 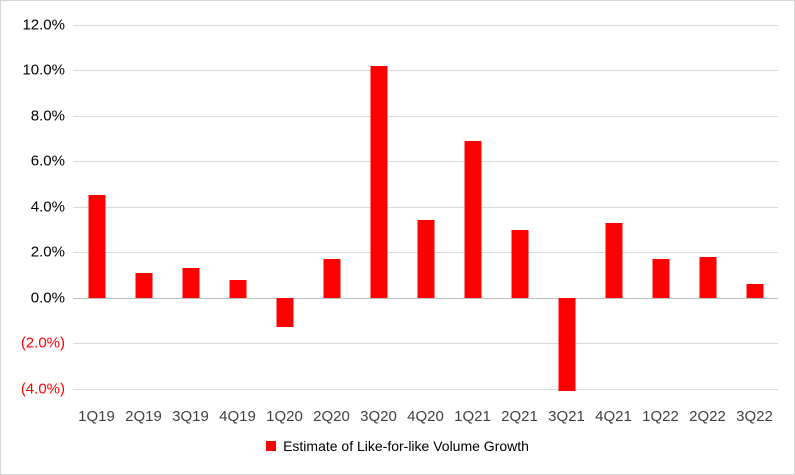 I want to click on y-axis-tick-label: 12.0%, so click(x=43, y=25).